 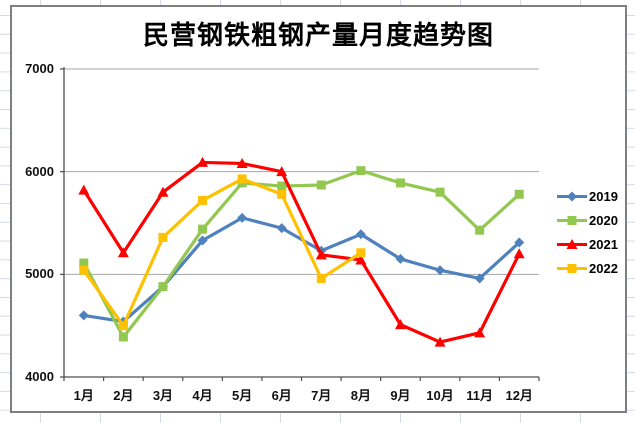 I want to click on data-point-2022-1月, so click(x=84, y=270).